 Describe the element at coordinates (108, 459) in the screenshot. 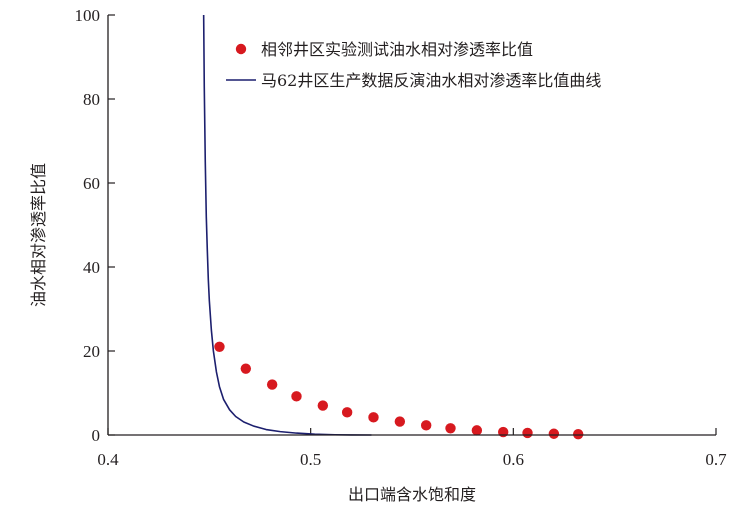

I see `x-tick-label: 0.4` at that location.